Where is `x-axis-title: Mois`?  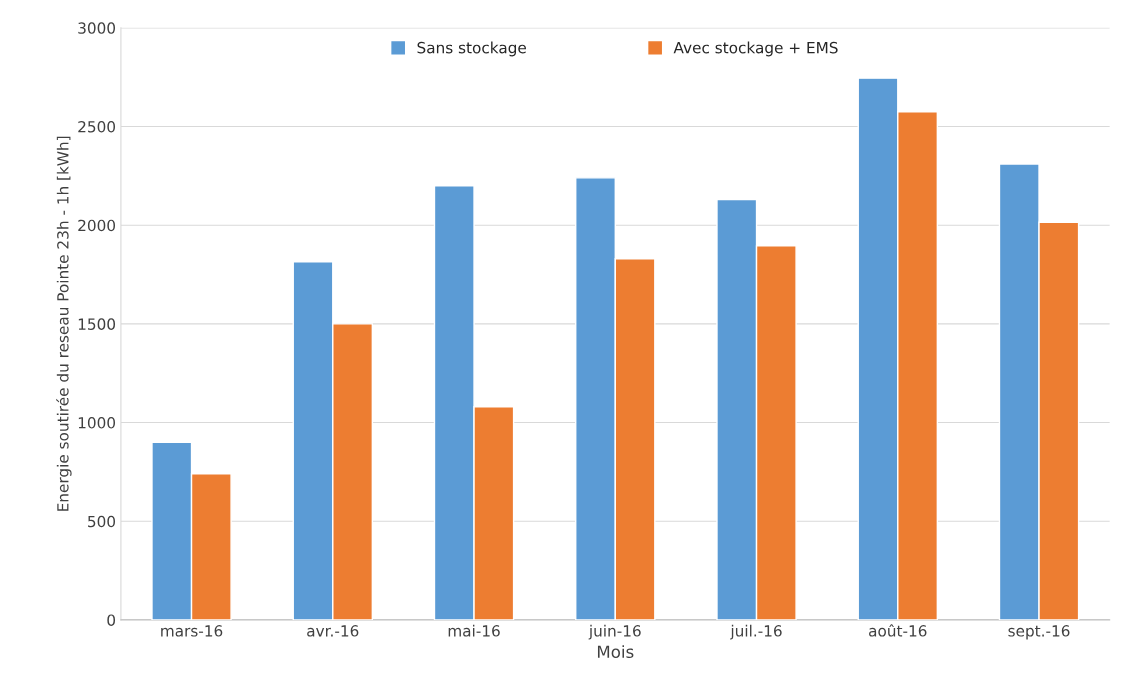
x-axis-title: Mois is located at coordinates (615, 652).